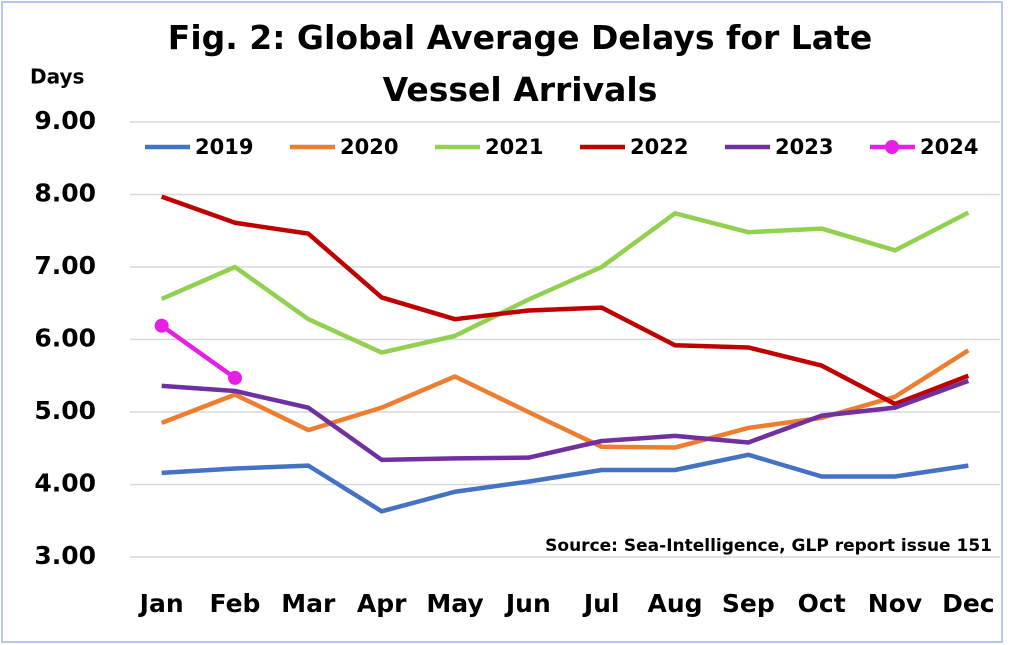 The height and width of the screenshot is (645, 1015). Describe the element at coordinates (308, 603) in the screenshot. I see `x-tick-label: Mar` at that location.